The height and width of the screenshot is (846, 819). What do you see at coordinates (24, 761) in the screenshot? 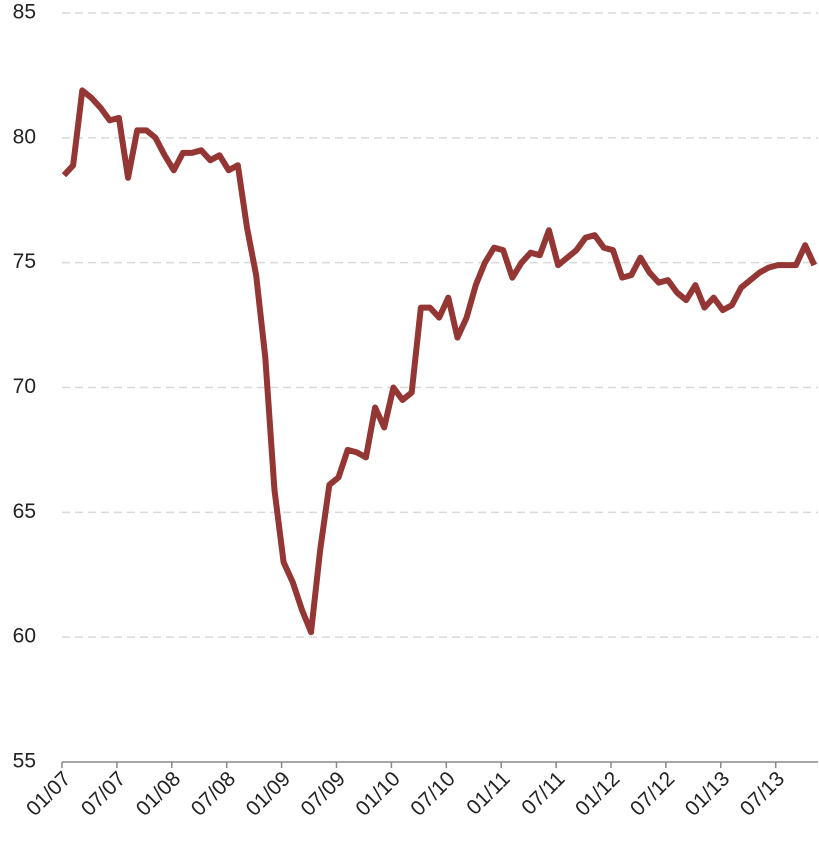
I see `y-tick-label: 55` at bounding box center [24, 761].